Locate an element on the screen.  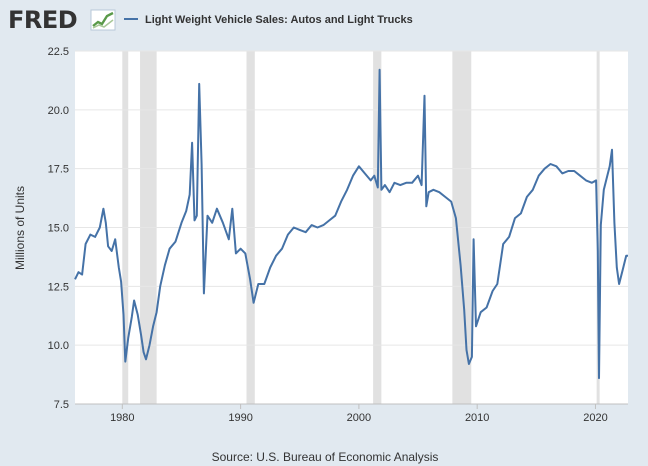
x-tick-label: 1980 is located at coordinates (122, 418).